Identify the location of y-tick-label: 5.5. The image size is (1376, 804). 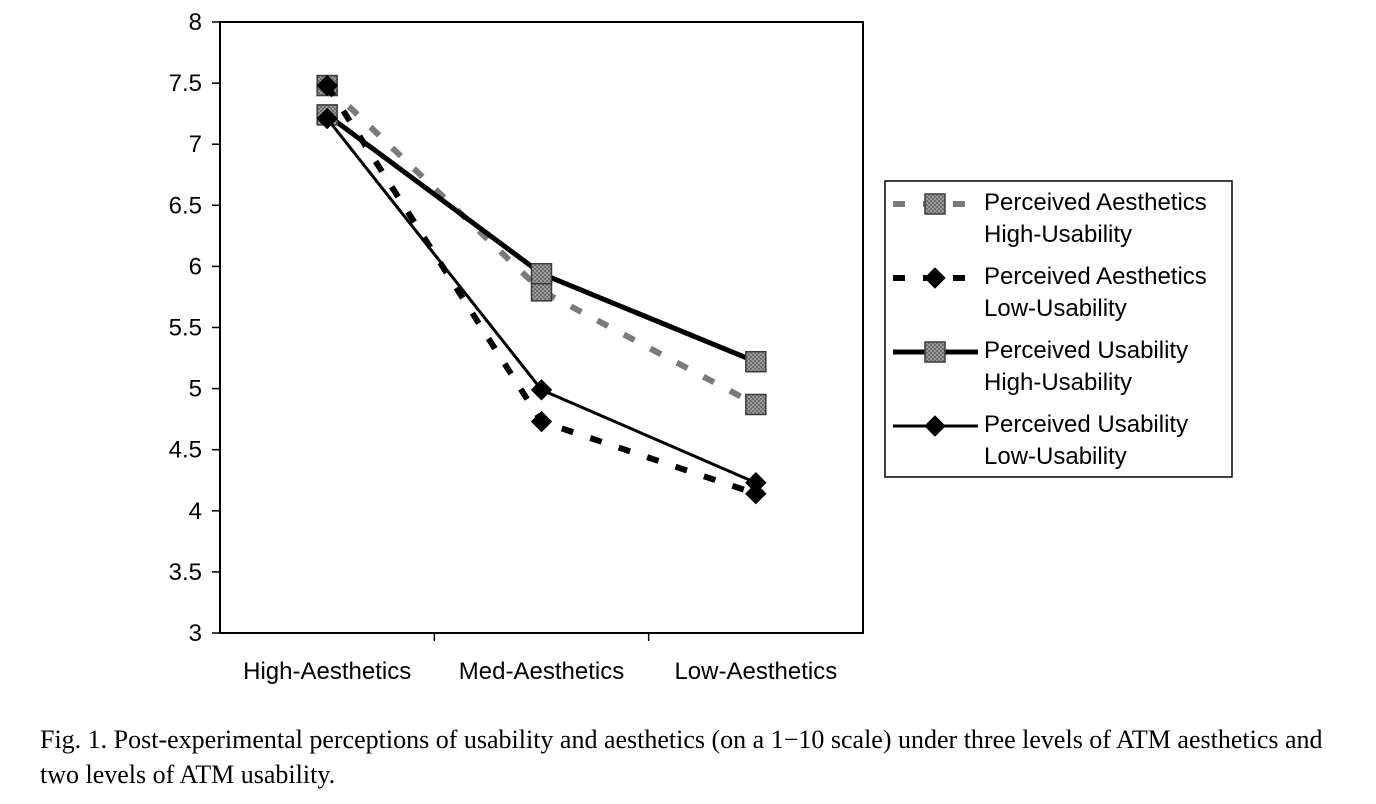
(185, 328).